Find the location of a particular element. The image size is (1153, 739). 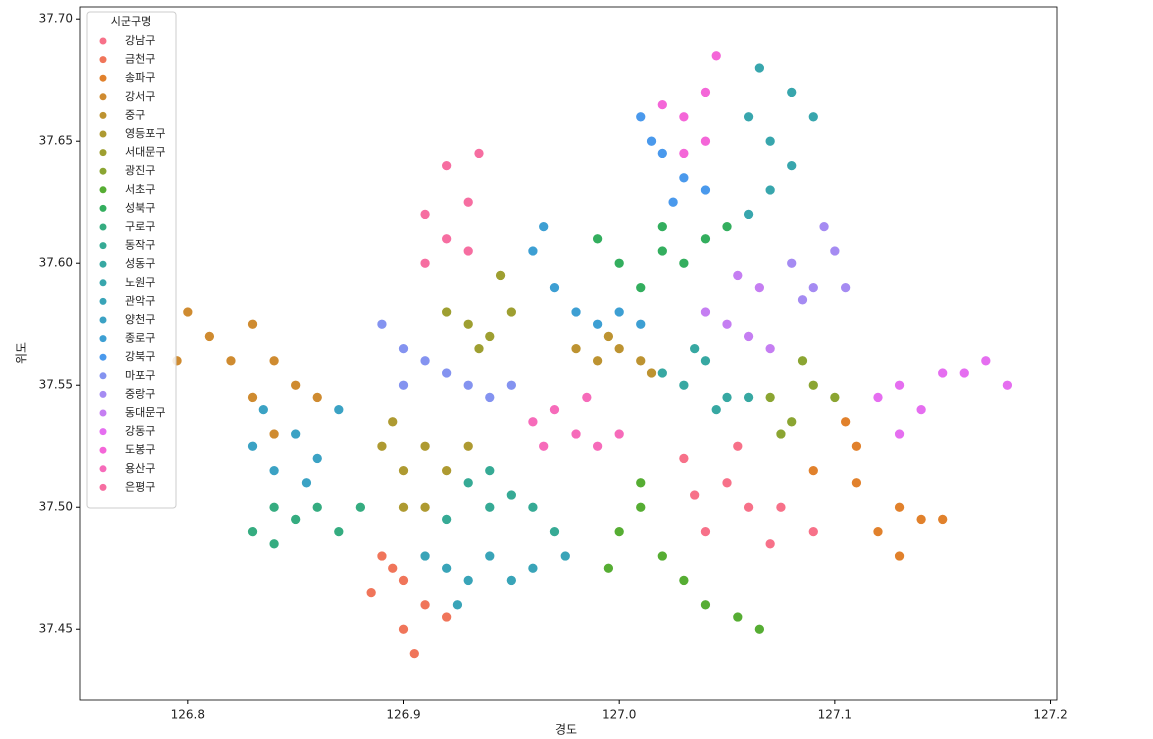

legend-label: 금천구 is located at coordinates (140, 59).